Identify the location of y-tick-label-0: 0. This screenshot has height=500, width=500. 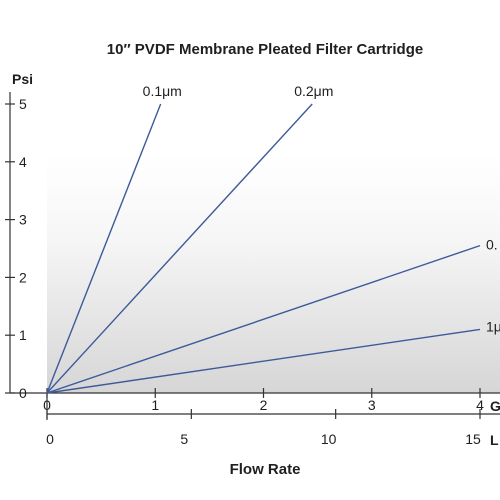
(23, 393).